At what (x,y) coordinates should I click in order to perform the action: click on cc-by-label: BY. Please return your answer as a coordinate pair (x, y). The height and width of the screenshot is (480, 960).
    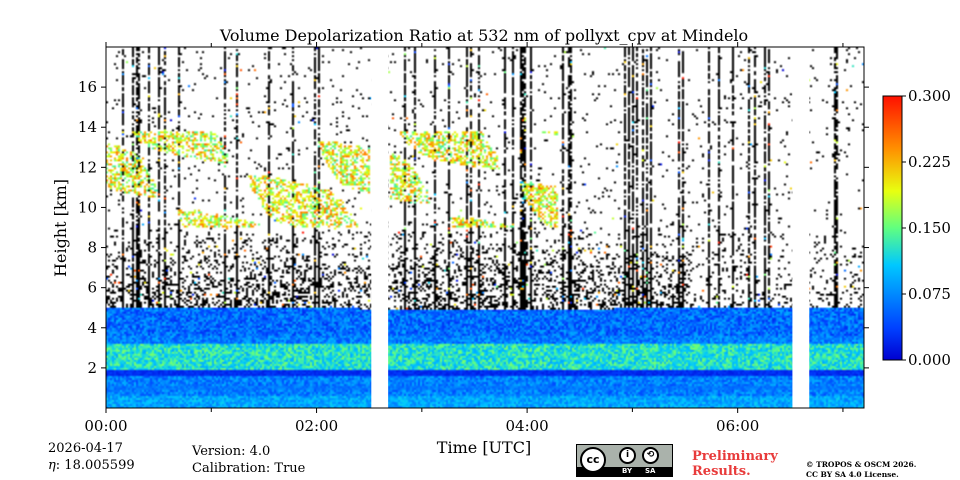
    Looking at the image, I should click on (627, 471).